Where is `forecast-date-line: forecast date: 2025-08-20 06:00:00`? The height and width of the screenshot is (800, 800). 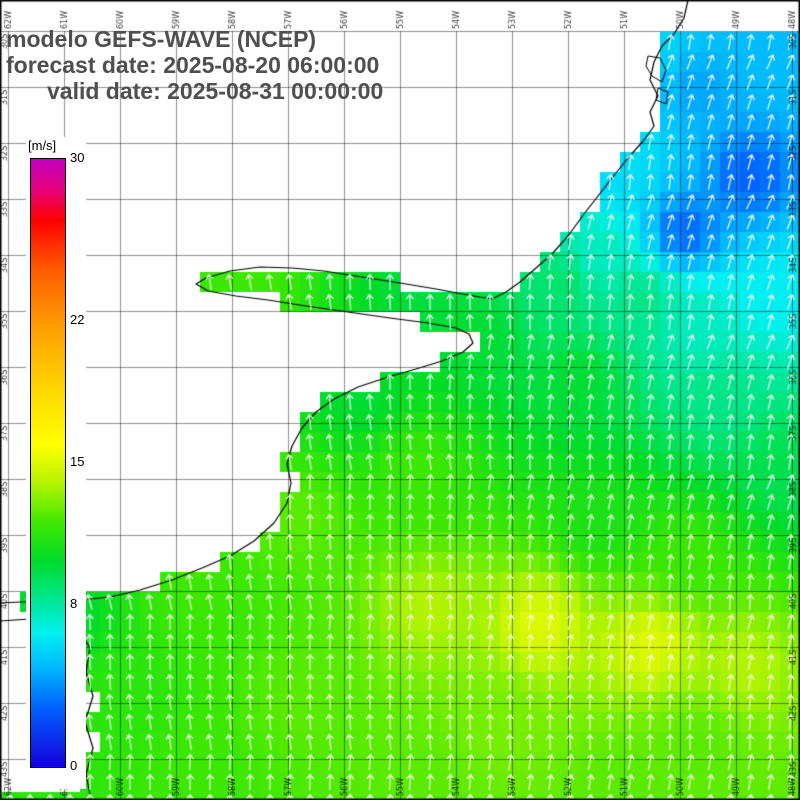
forecast-date-line: forecast date: 2025-08-20 06:00:00 is located at coordinates (193, 65).